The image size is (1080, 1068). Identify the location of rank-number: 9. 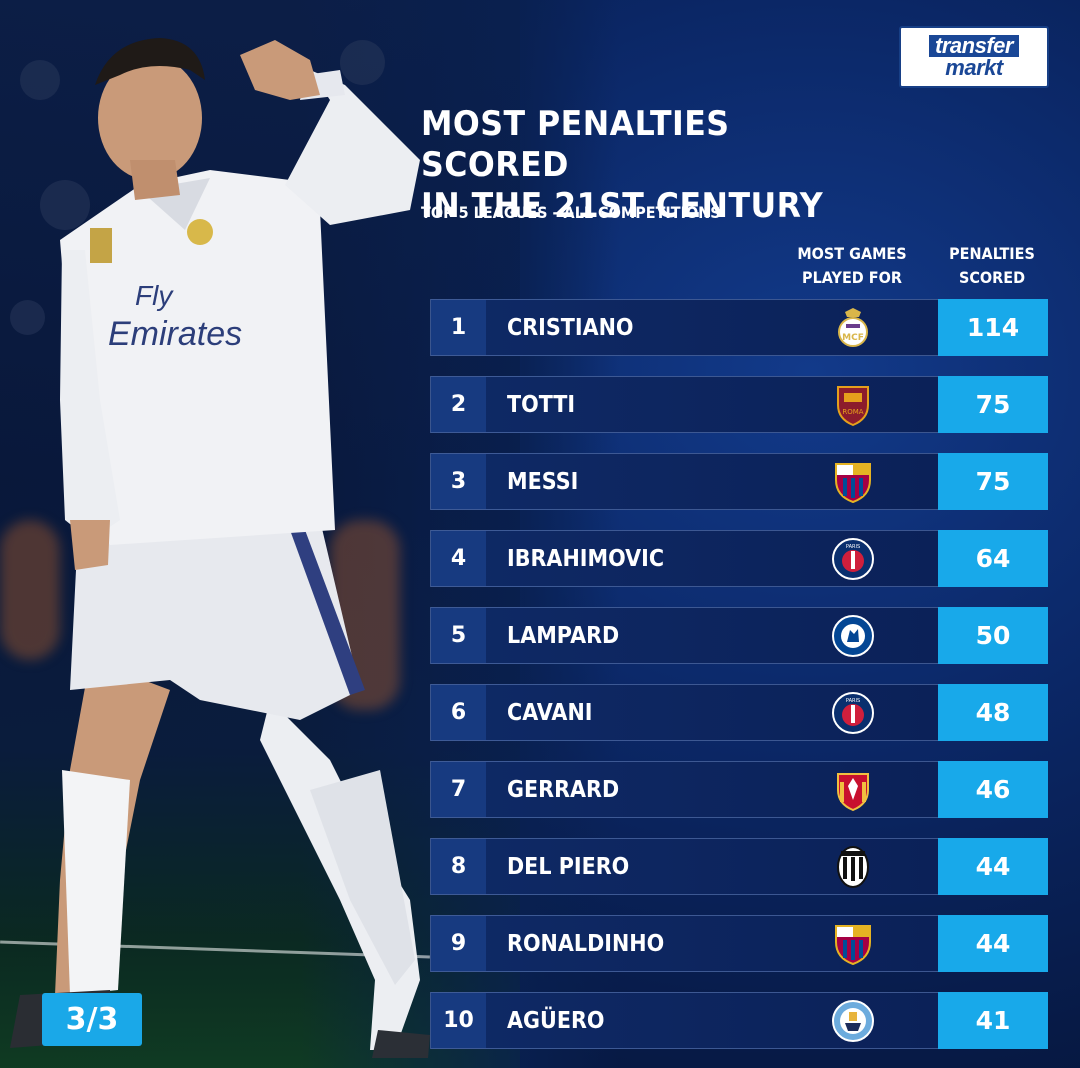
(458, 943).